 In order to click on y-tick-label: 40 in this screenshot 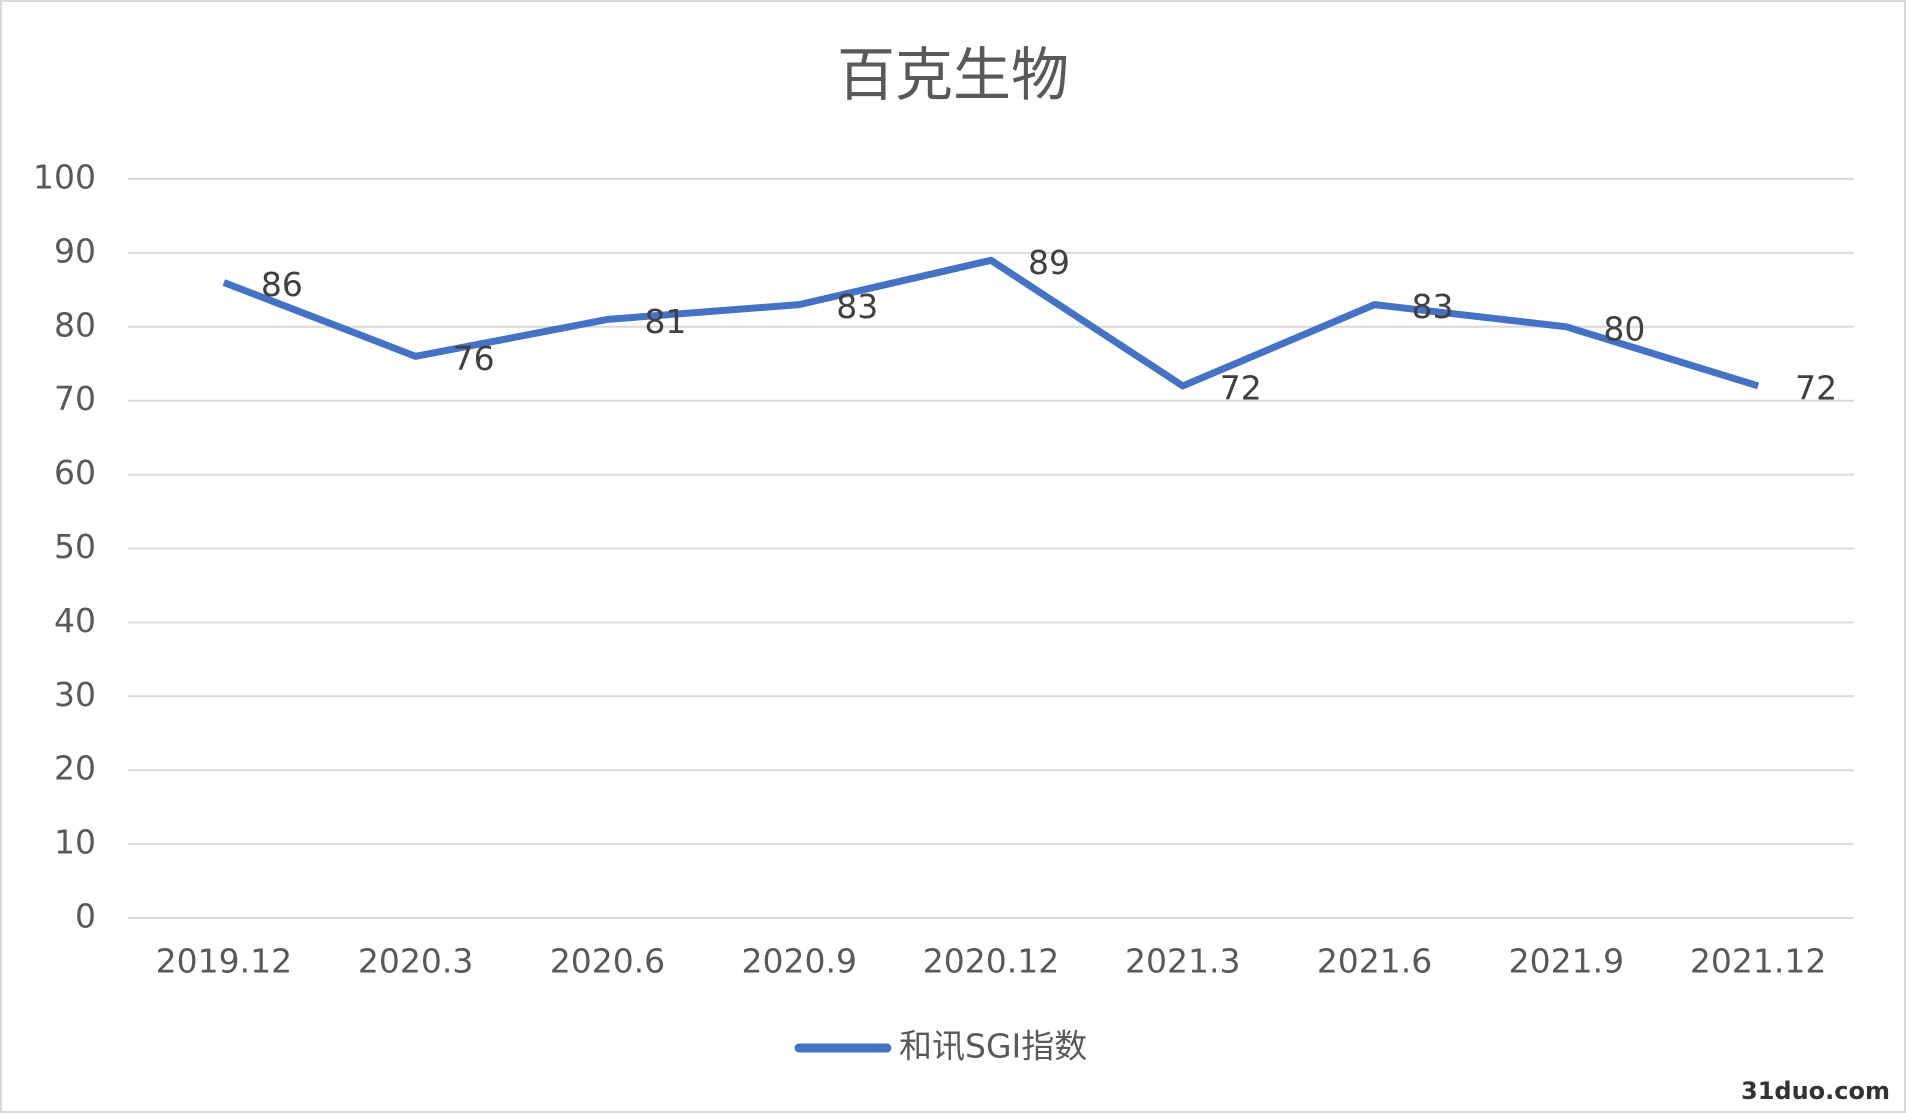, I will do `click(75, 620)`.